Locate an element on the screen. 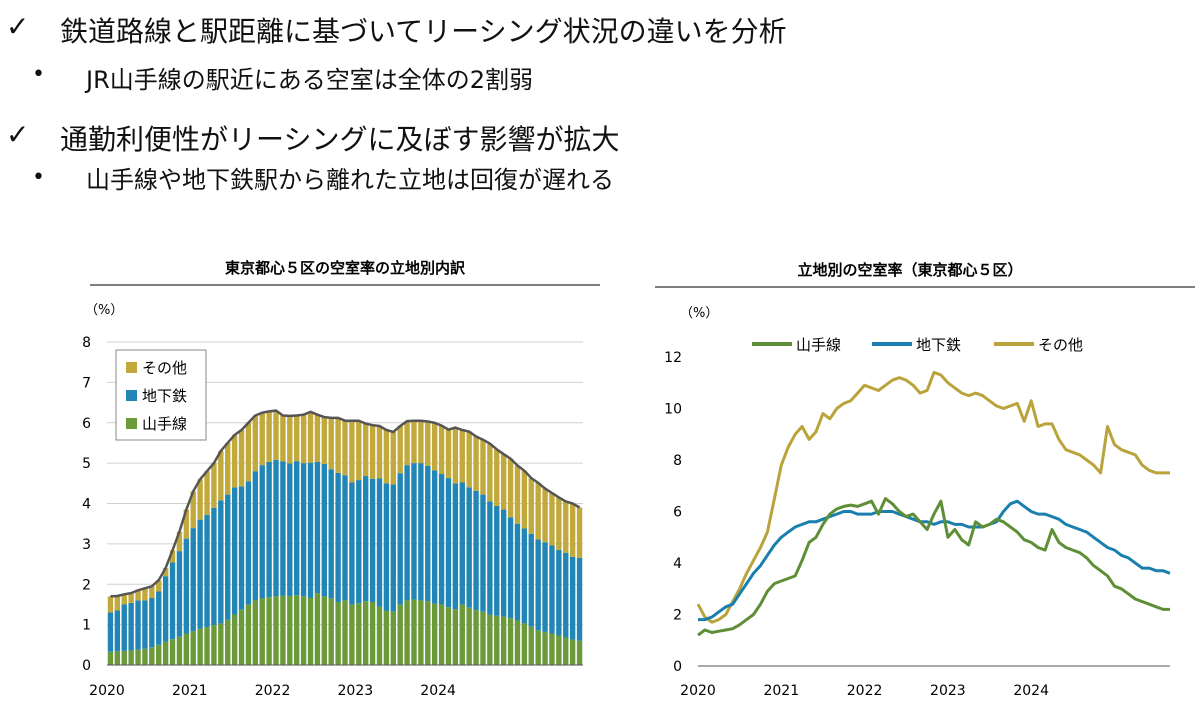 This screenshot has width=1200, height=706. chart-title: 東京都心５区の空室率の立地別内訳 is located at coordinates (345, 268).